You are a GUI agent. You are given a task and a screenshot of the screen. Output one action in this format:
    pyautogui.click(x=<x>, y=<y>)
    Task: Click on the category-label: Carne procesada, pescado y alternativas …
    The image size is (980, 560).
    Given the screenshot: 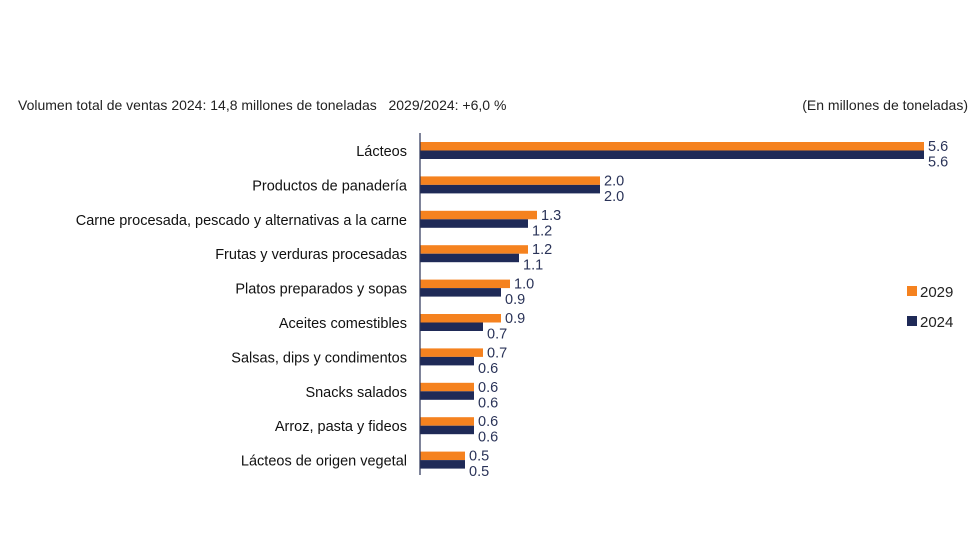 What is the action you would take?
    pyautogui.click(x=241, y=221)
    